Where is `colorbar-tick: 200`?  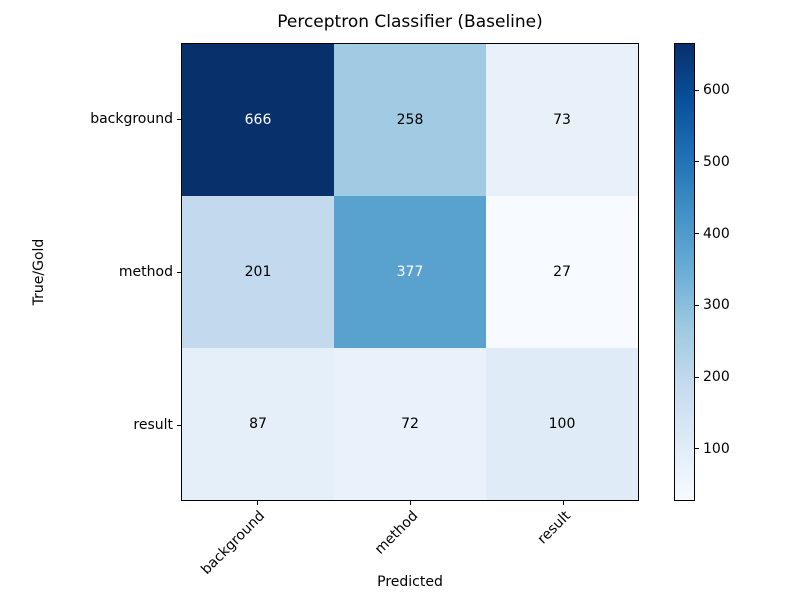
colorbar-tick: 200 is located at coordinates (712, 377).